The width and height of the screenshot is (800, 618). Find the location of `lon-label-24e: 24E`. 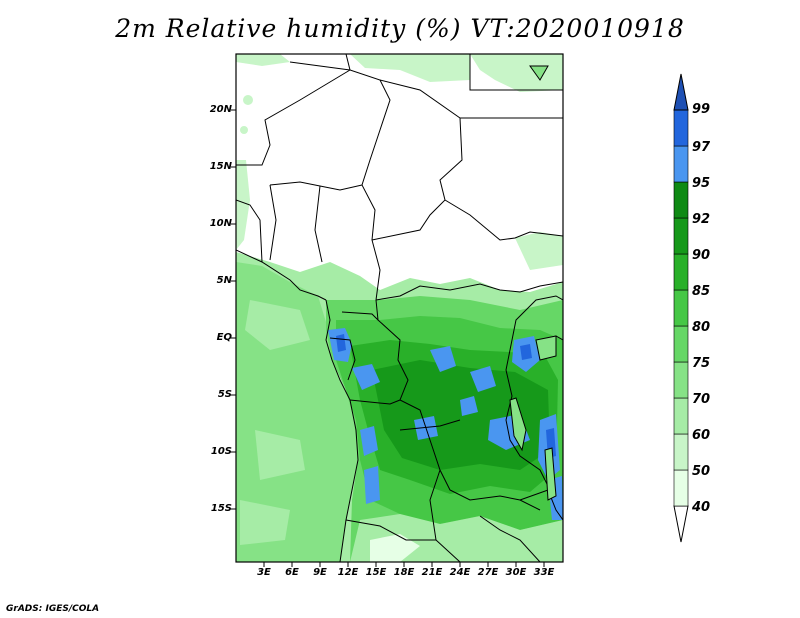

lon-label-24e: 24E is located at coordinates (460, 572).